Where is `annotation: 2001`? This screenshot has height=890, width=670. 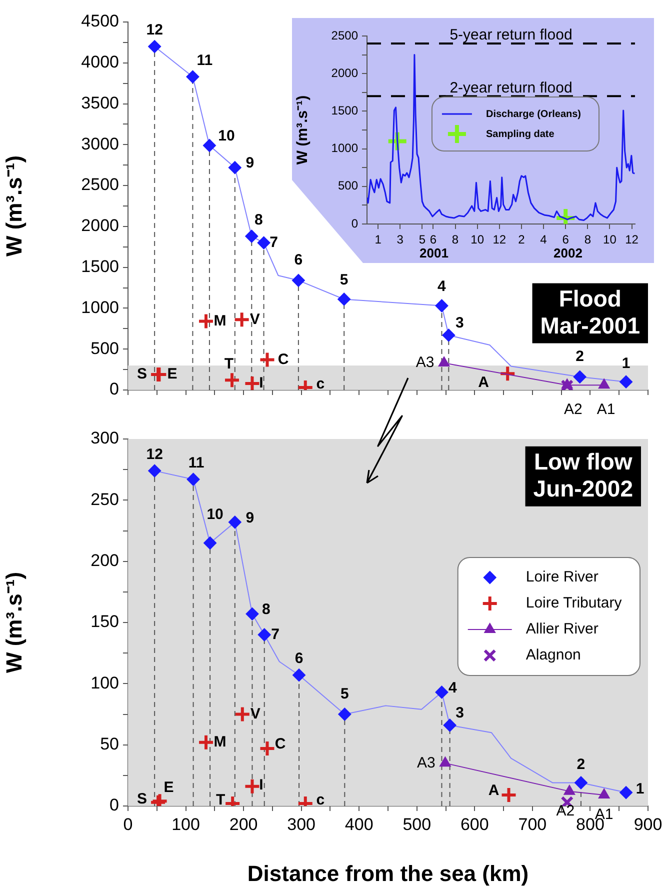 annotation: 2001 is located at coordinates (434, 253).